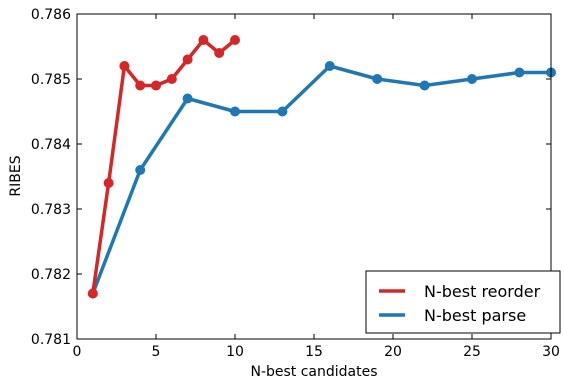  What do you see at coordinates (51, 340) in the screenshot?
I see `y-tick-label: 0.781` at bounding box center [51, 340].